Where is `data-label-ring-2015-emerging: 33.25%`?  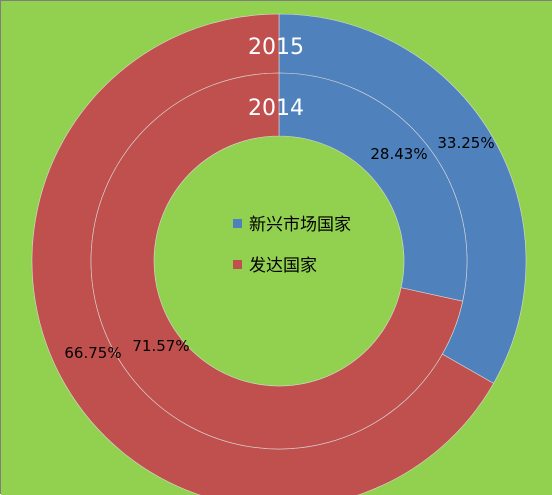 data-label-ring-2015-emerging: 33.25% is located at coordinates (465, 143).